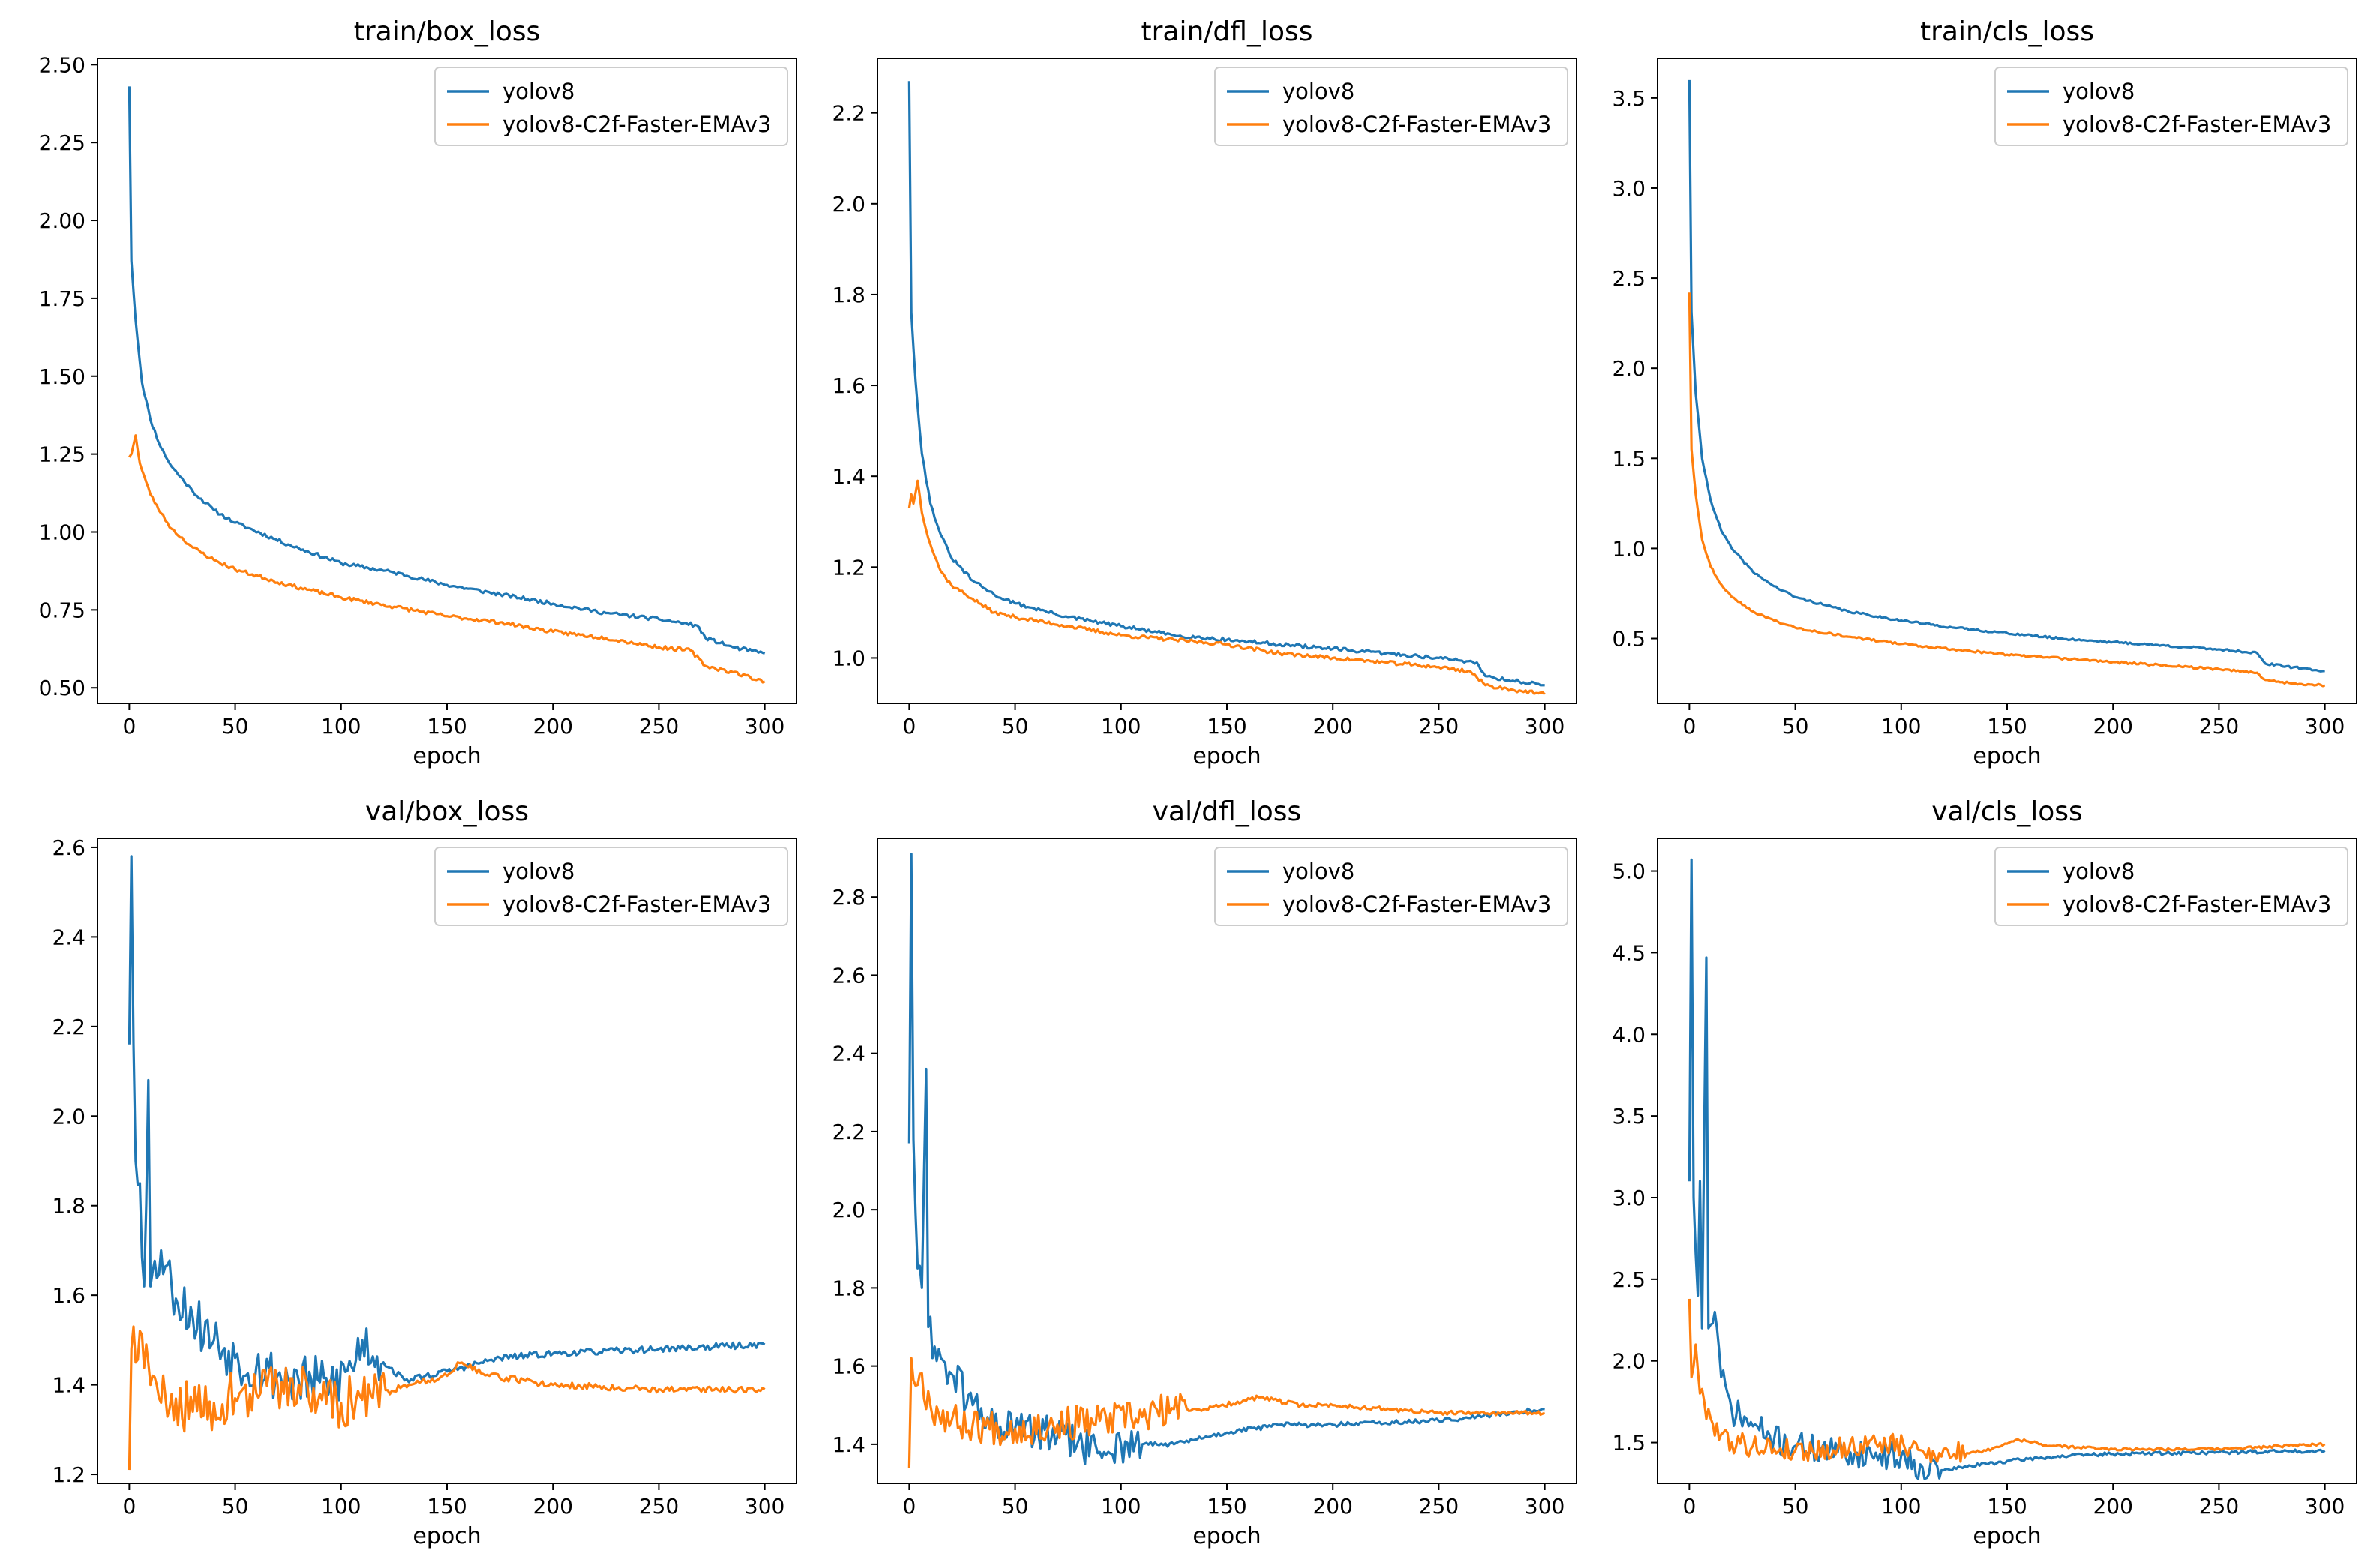 The image size is (2376, 1568). Describe the element at coordinates (849, 113) in the screenshot. I see `y-tick-label: 2.2` at that location.